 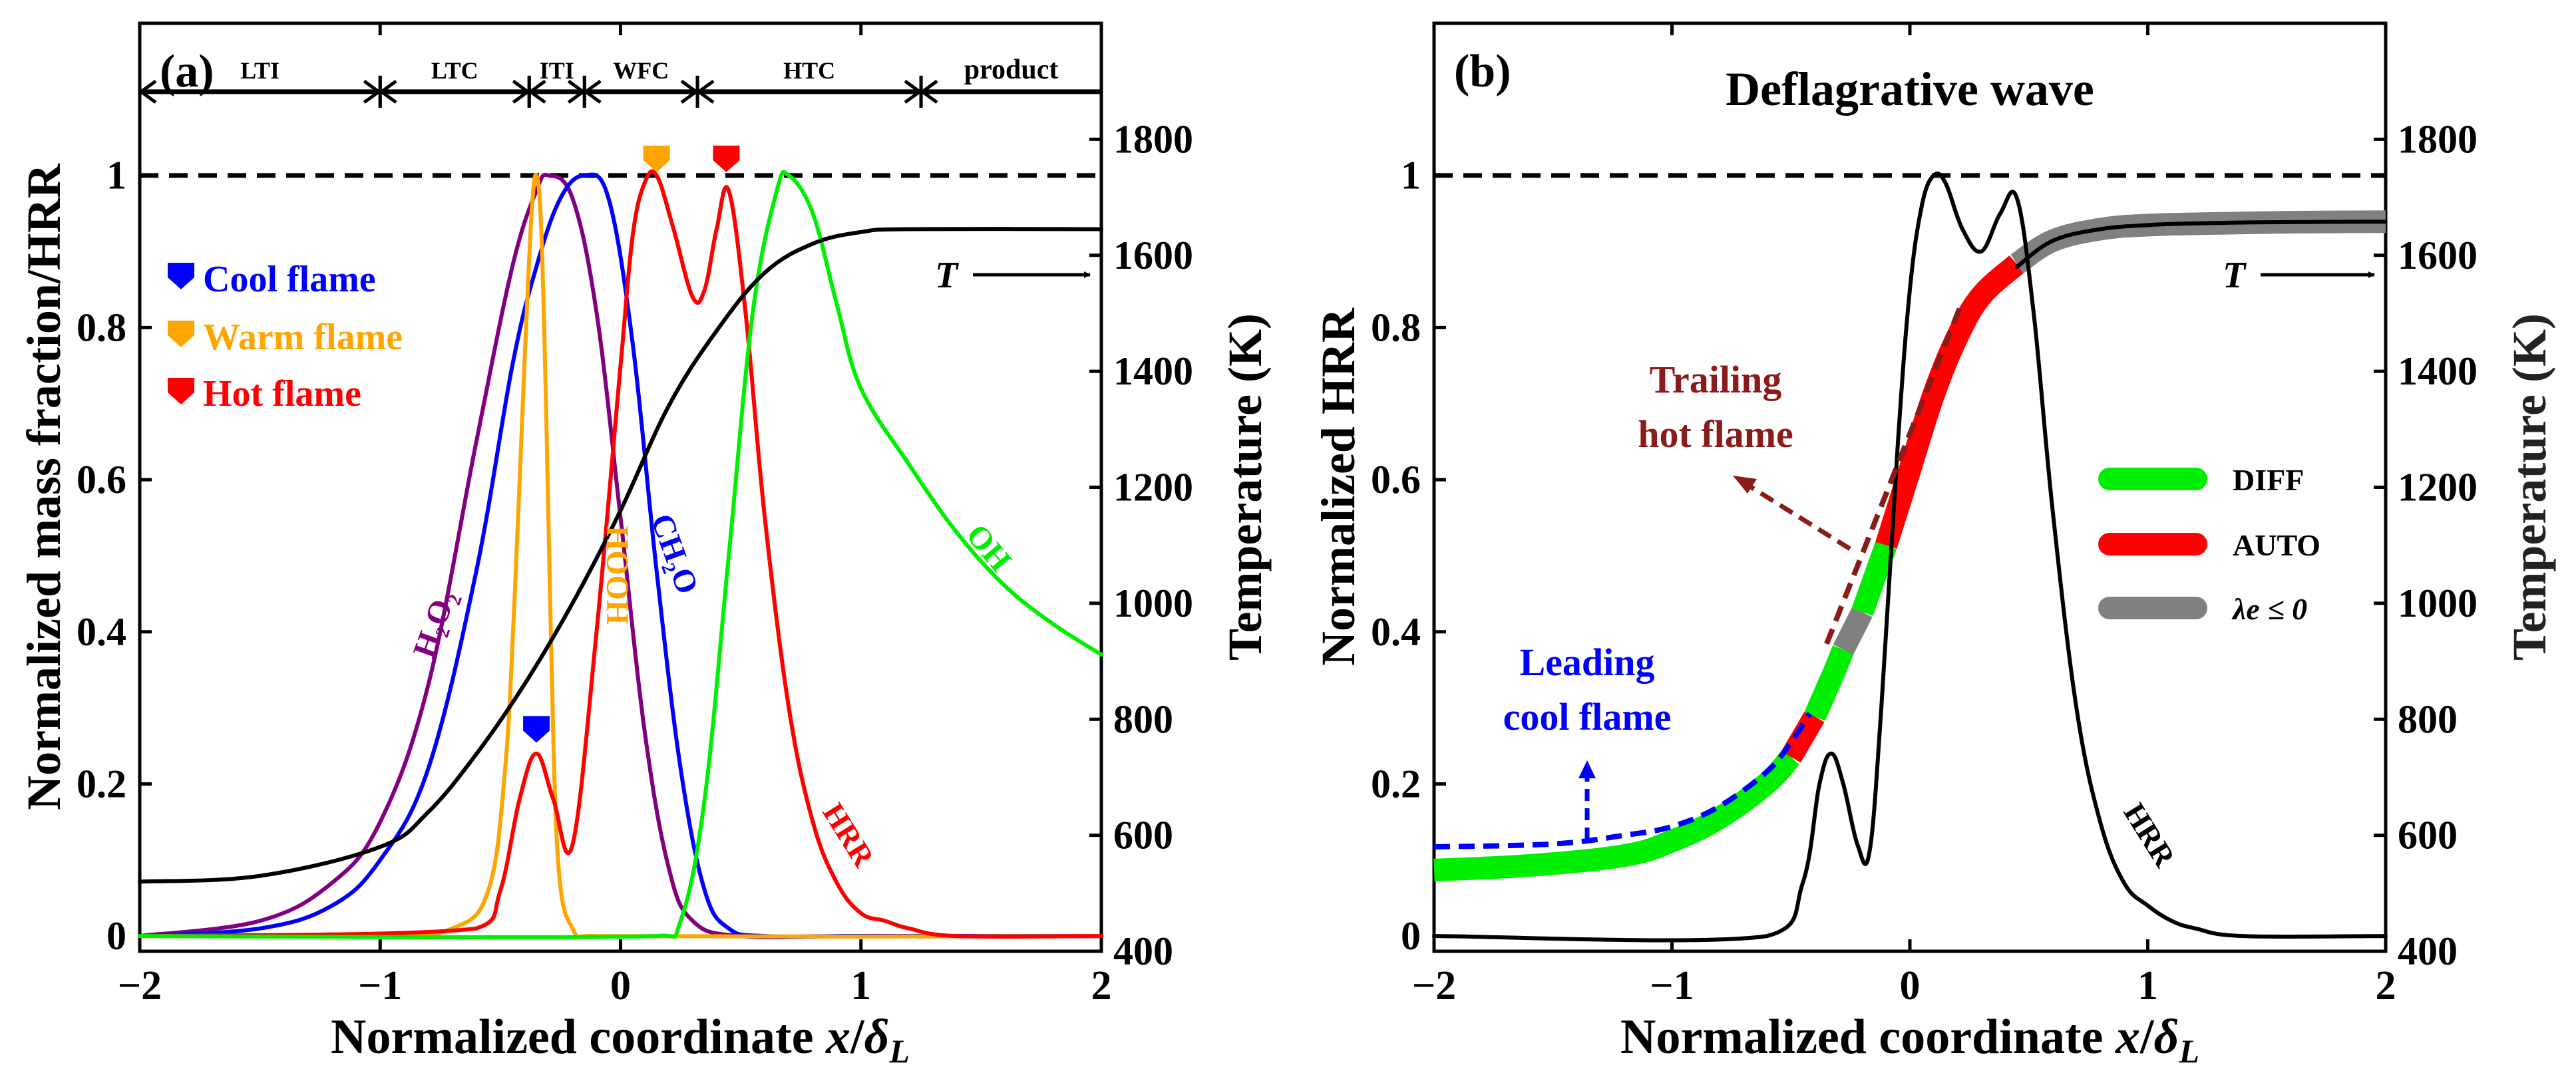 I want to click on panel-a-region-bar: LTI LTC ITI WFC HTC product, so click(x=620, y=81).